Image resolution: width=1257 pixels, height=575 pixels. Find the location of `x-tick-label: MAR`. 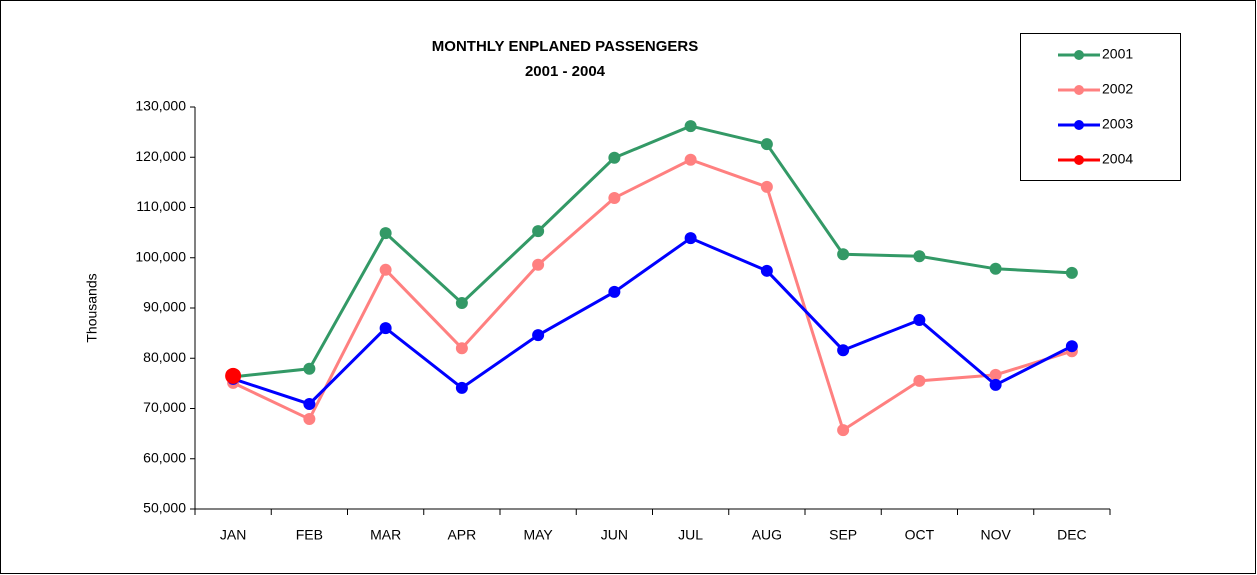

x-tick-label: MAR is located at coordinates (385, 535).